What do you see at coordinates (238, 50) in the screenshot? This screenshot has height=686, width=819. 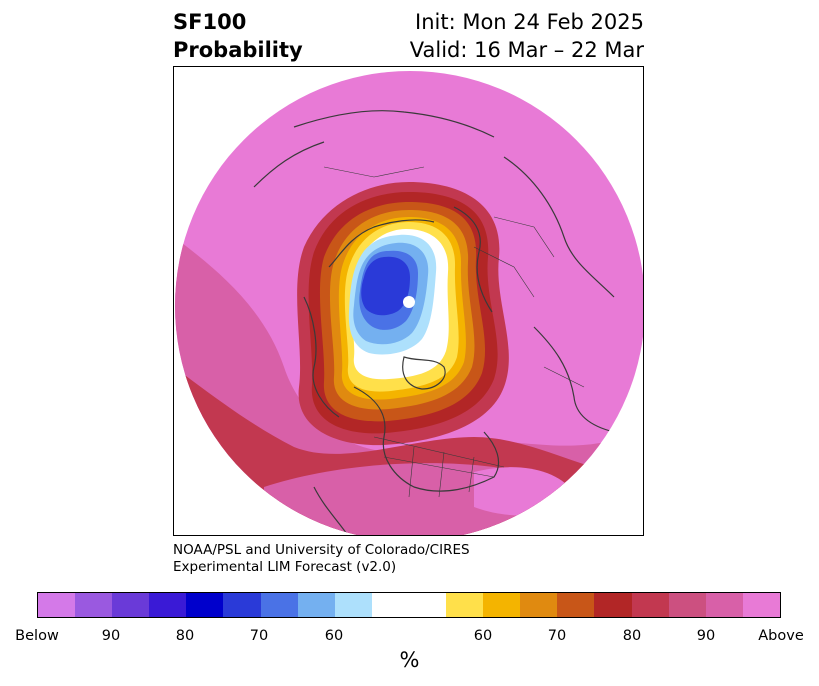 I see `title-line-probability: Probability` at bounding box center [238, 50].